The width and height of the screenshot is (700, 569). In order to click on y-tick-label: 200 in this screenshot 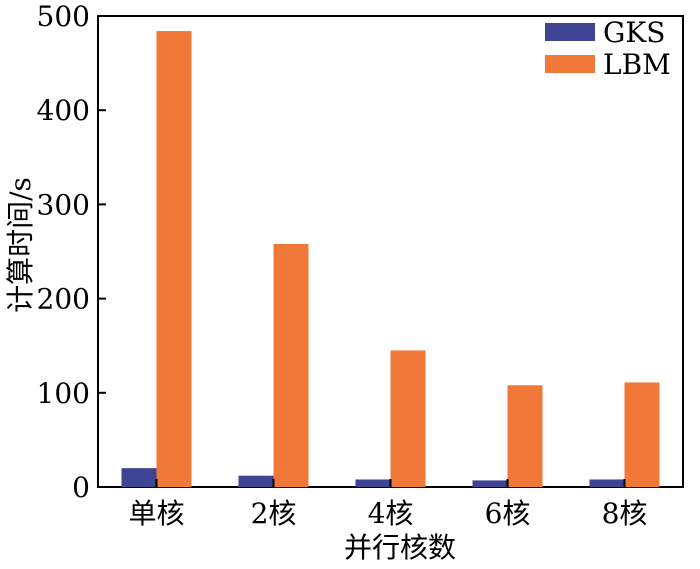, I will do `click(63, 299)`.